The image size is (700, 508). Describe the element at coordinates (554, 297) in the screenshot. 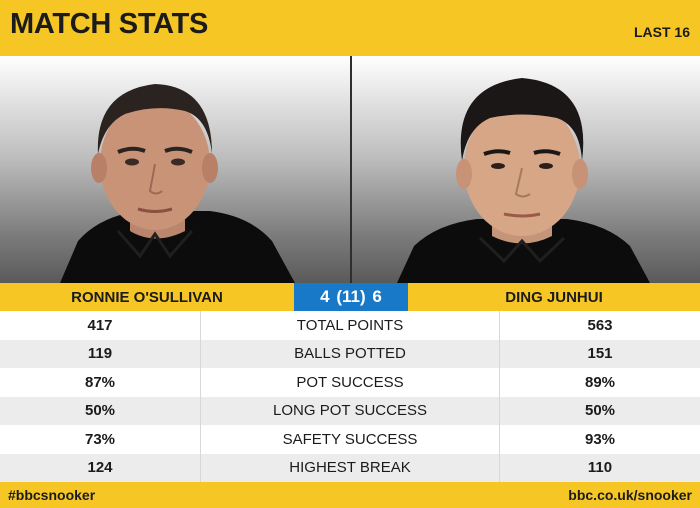

I see `player-name-right: DING JUNHUI` at that location.